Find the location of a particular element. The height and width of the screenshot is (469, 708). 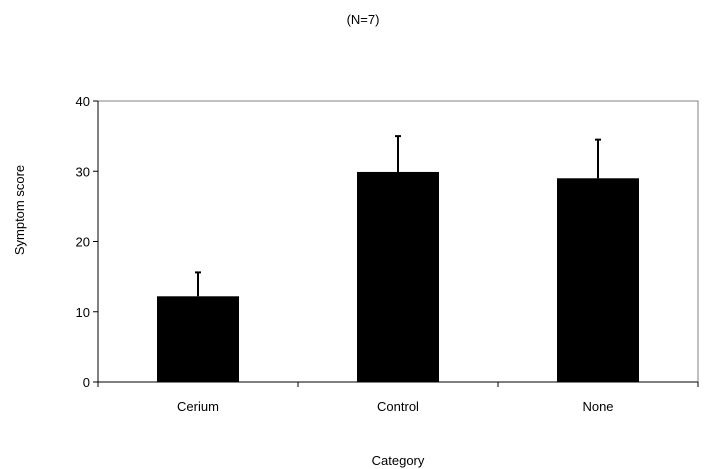

x-axis-label: Category is located at coordinates (398, 460).